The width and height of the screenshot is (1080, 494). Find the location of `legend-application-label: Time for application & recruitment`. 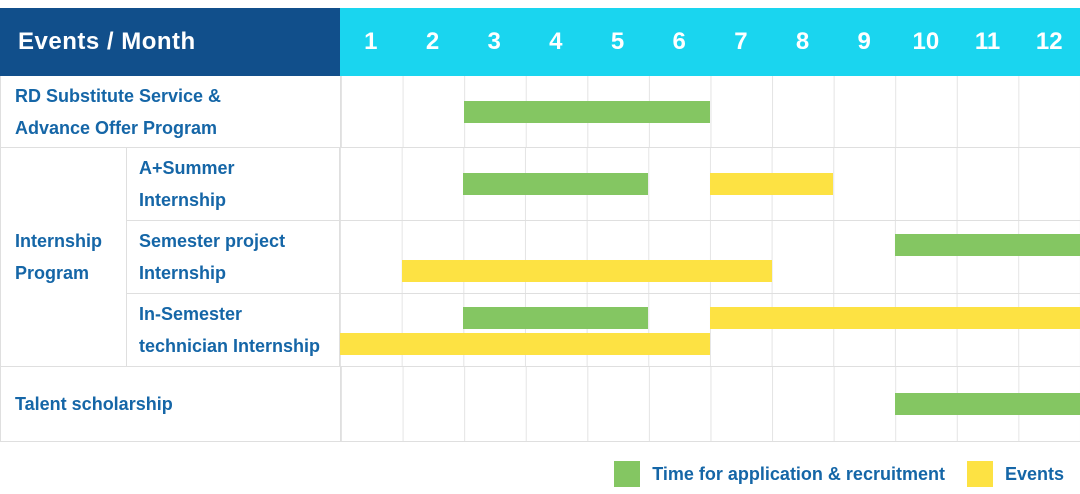

legend-application-label: Time for application & recruitment is located at coordinates (798, 473).